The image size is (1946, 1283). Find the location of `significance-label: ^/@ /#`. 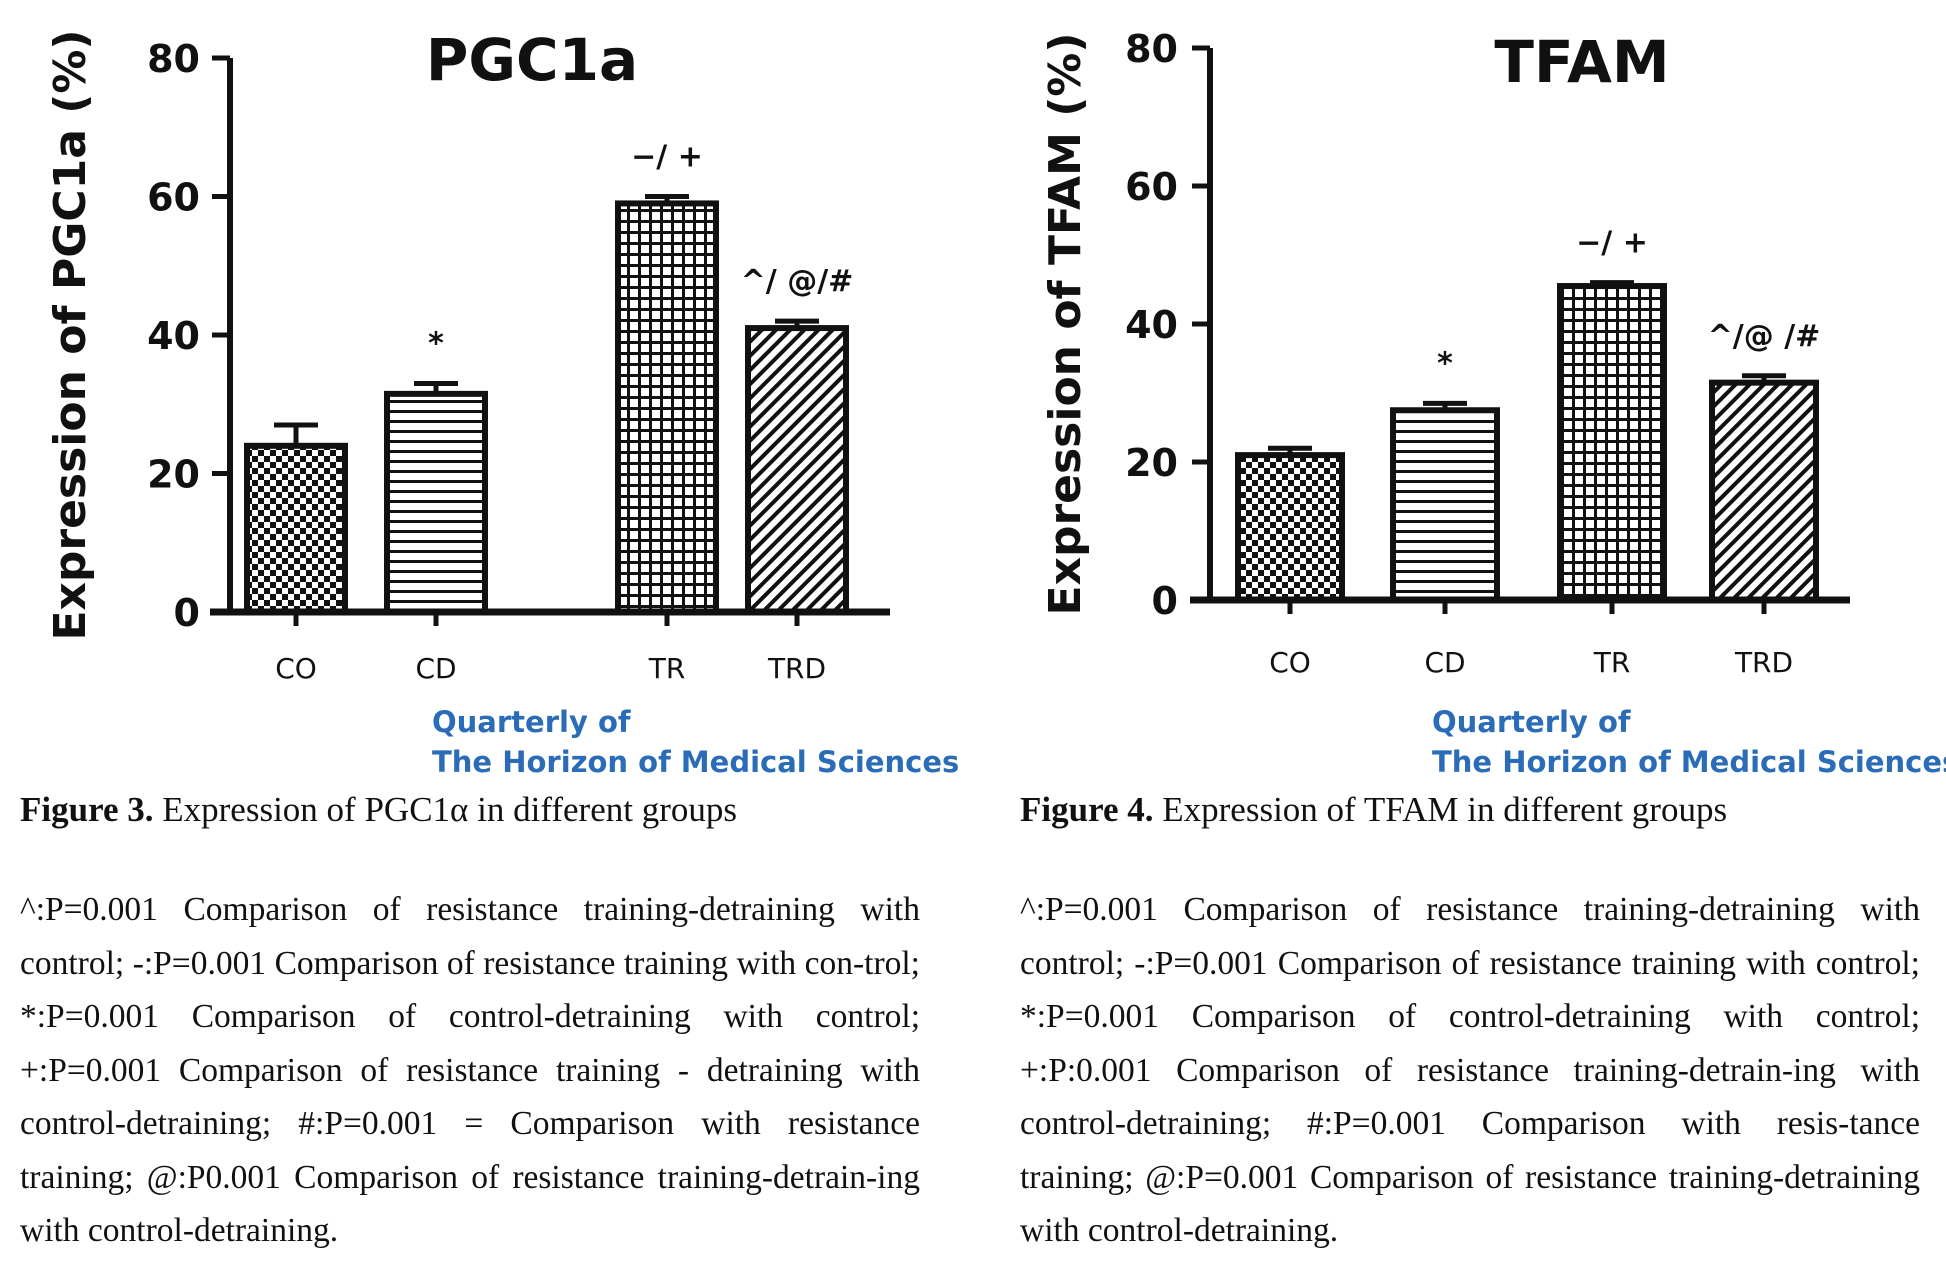

significance-label: ^/@ /# is located at coordinates (1764, 336).